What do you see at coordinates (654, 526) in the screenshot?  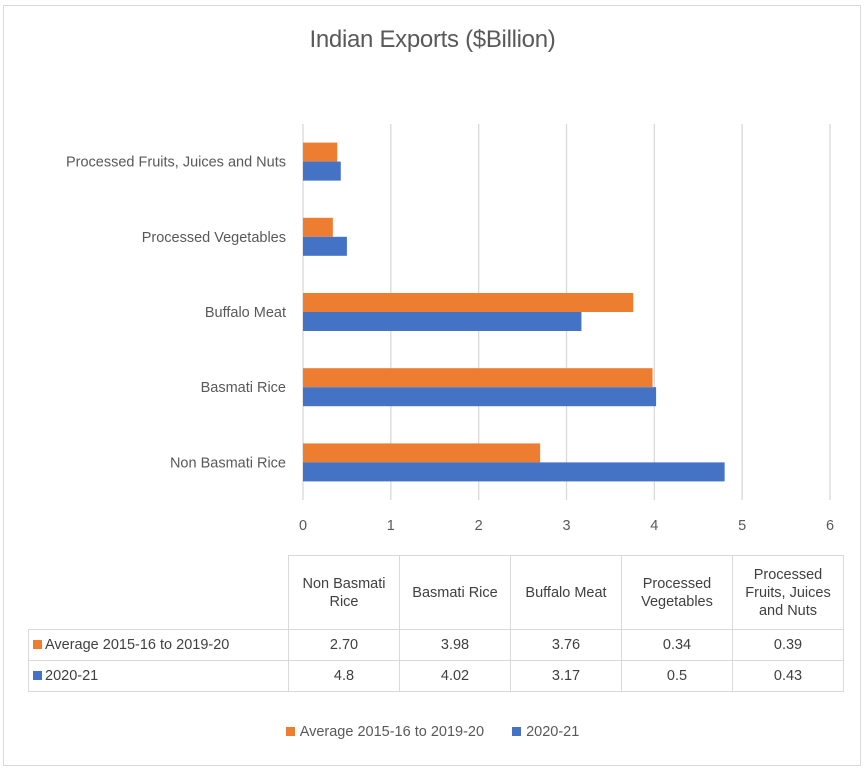 I see `x-tick-label: 4` at bounding box center [654, 526].